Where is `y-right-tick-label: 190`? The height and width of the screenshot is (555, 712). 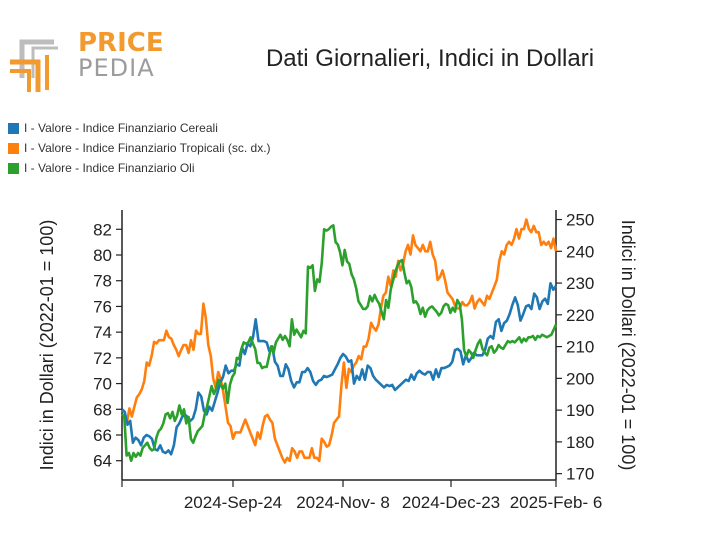
y-right-tick-label: 190 is located at coordinates (580, 410).